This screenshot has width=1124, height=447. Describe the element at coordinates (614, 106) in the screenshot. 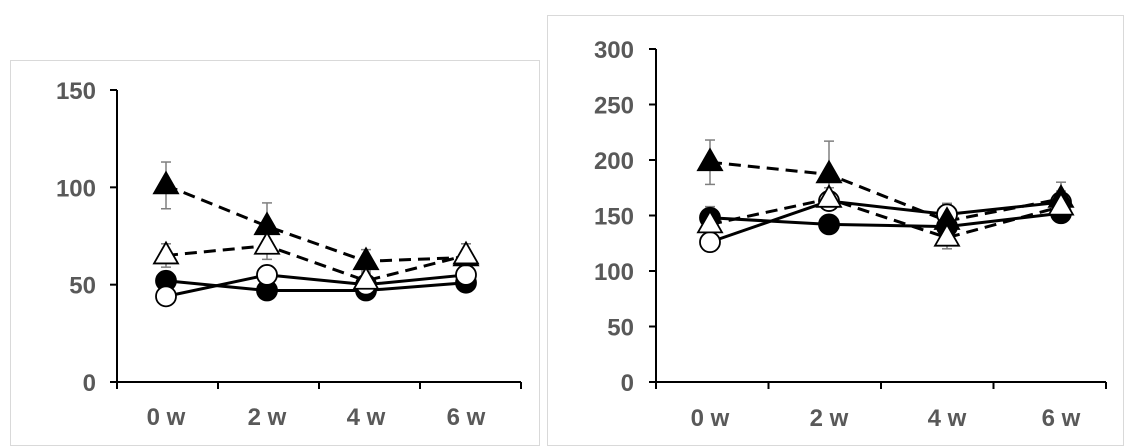

I see `y-tick-label: 250` at that location.